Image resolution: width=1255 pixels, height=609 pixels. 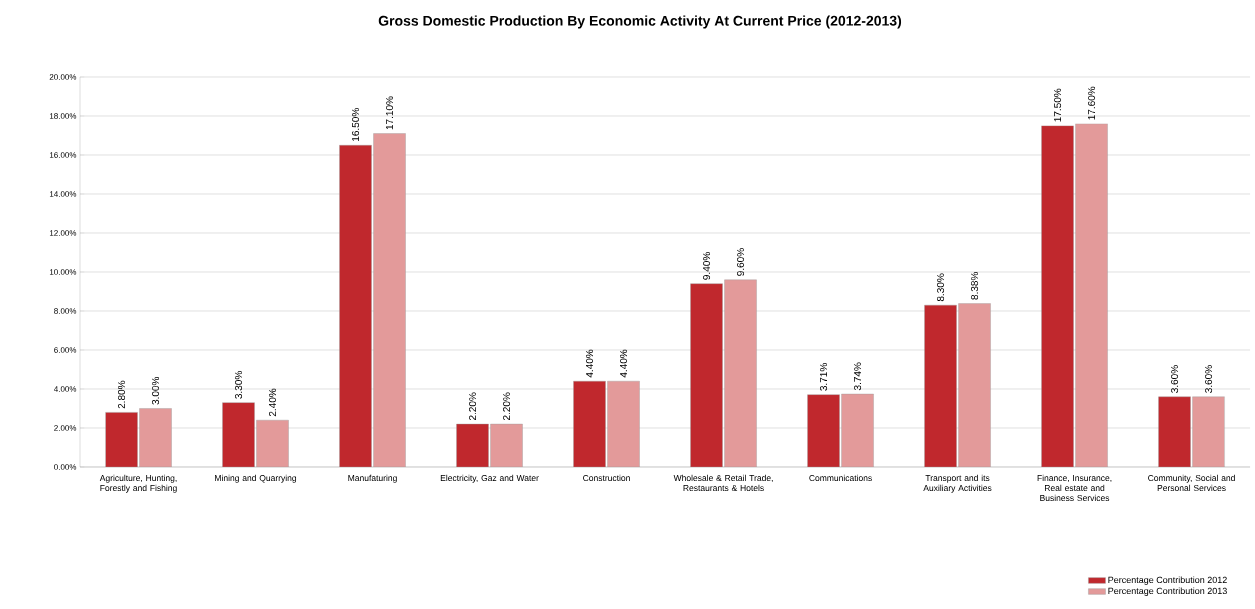 What do you see at coordinates (63, 116) in the screenshot?
I see `y-tick-label: 18.00%` at bounding box center [63, 116].